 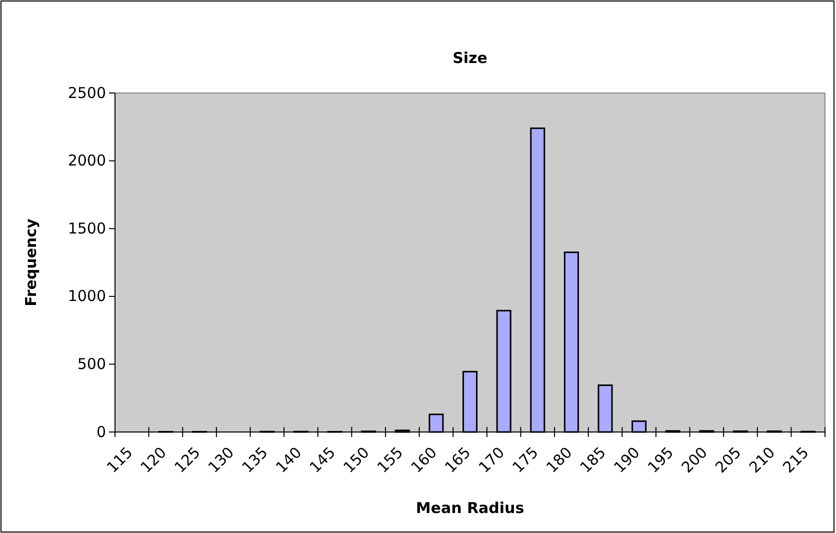 What do you see at coordinates (87, 228) in the screenshot?
I see `y-tick-label: 1500` at bounding box center [87, 228].